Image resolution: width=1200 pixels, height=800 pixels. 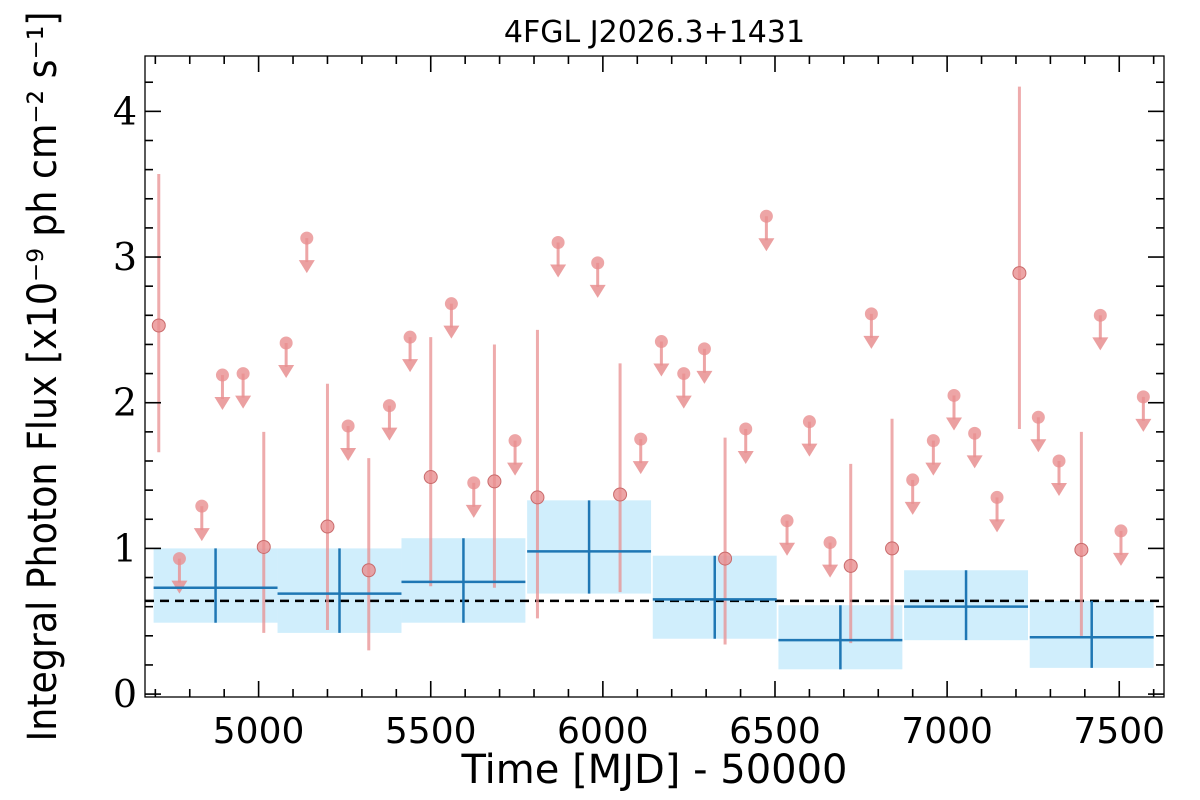 What do you see at coordinates (125, 111) in the screenshot?
I see `y-tick-label: 4` at bounding box center [125, 111].